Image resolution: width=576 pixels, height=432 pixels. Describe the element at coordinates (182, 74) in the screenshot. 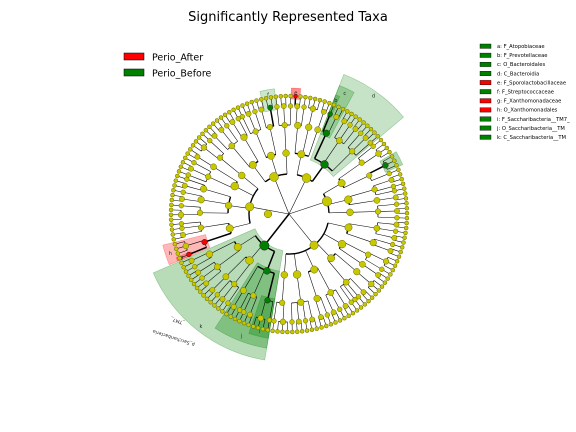

I see `legend-label-perio-before: Perio_Before` at that location.